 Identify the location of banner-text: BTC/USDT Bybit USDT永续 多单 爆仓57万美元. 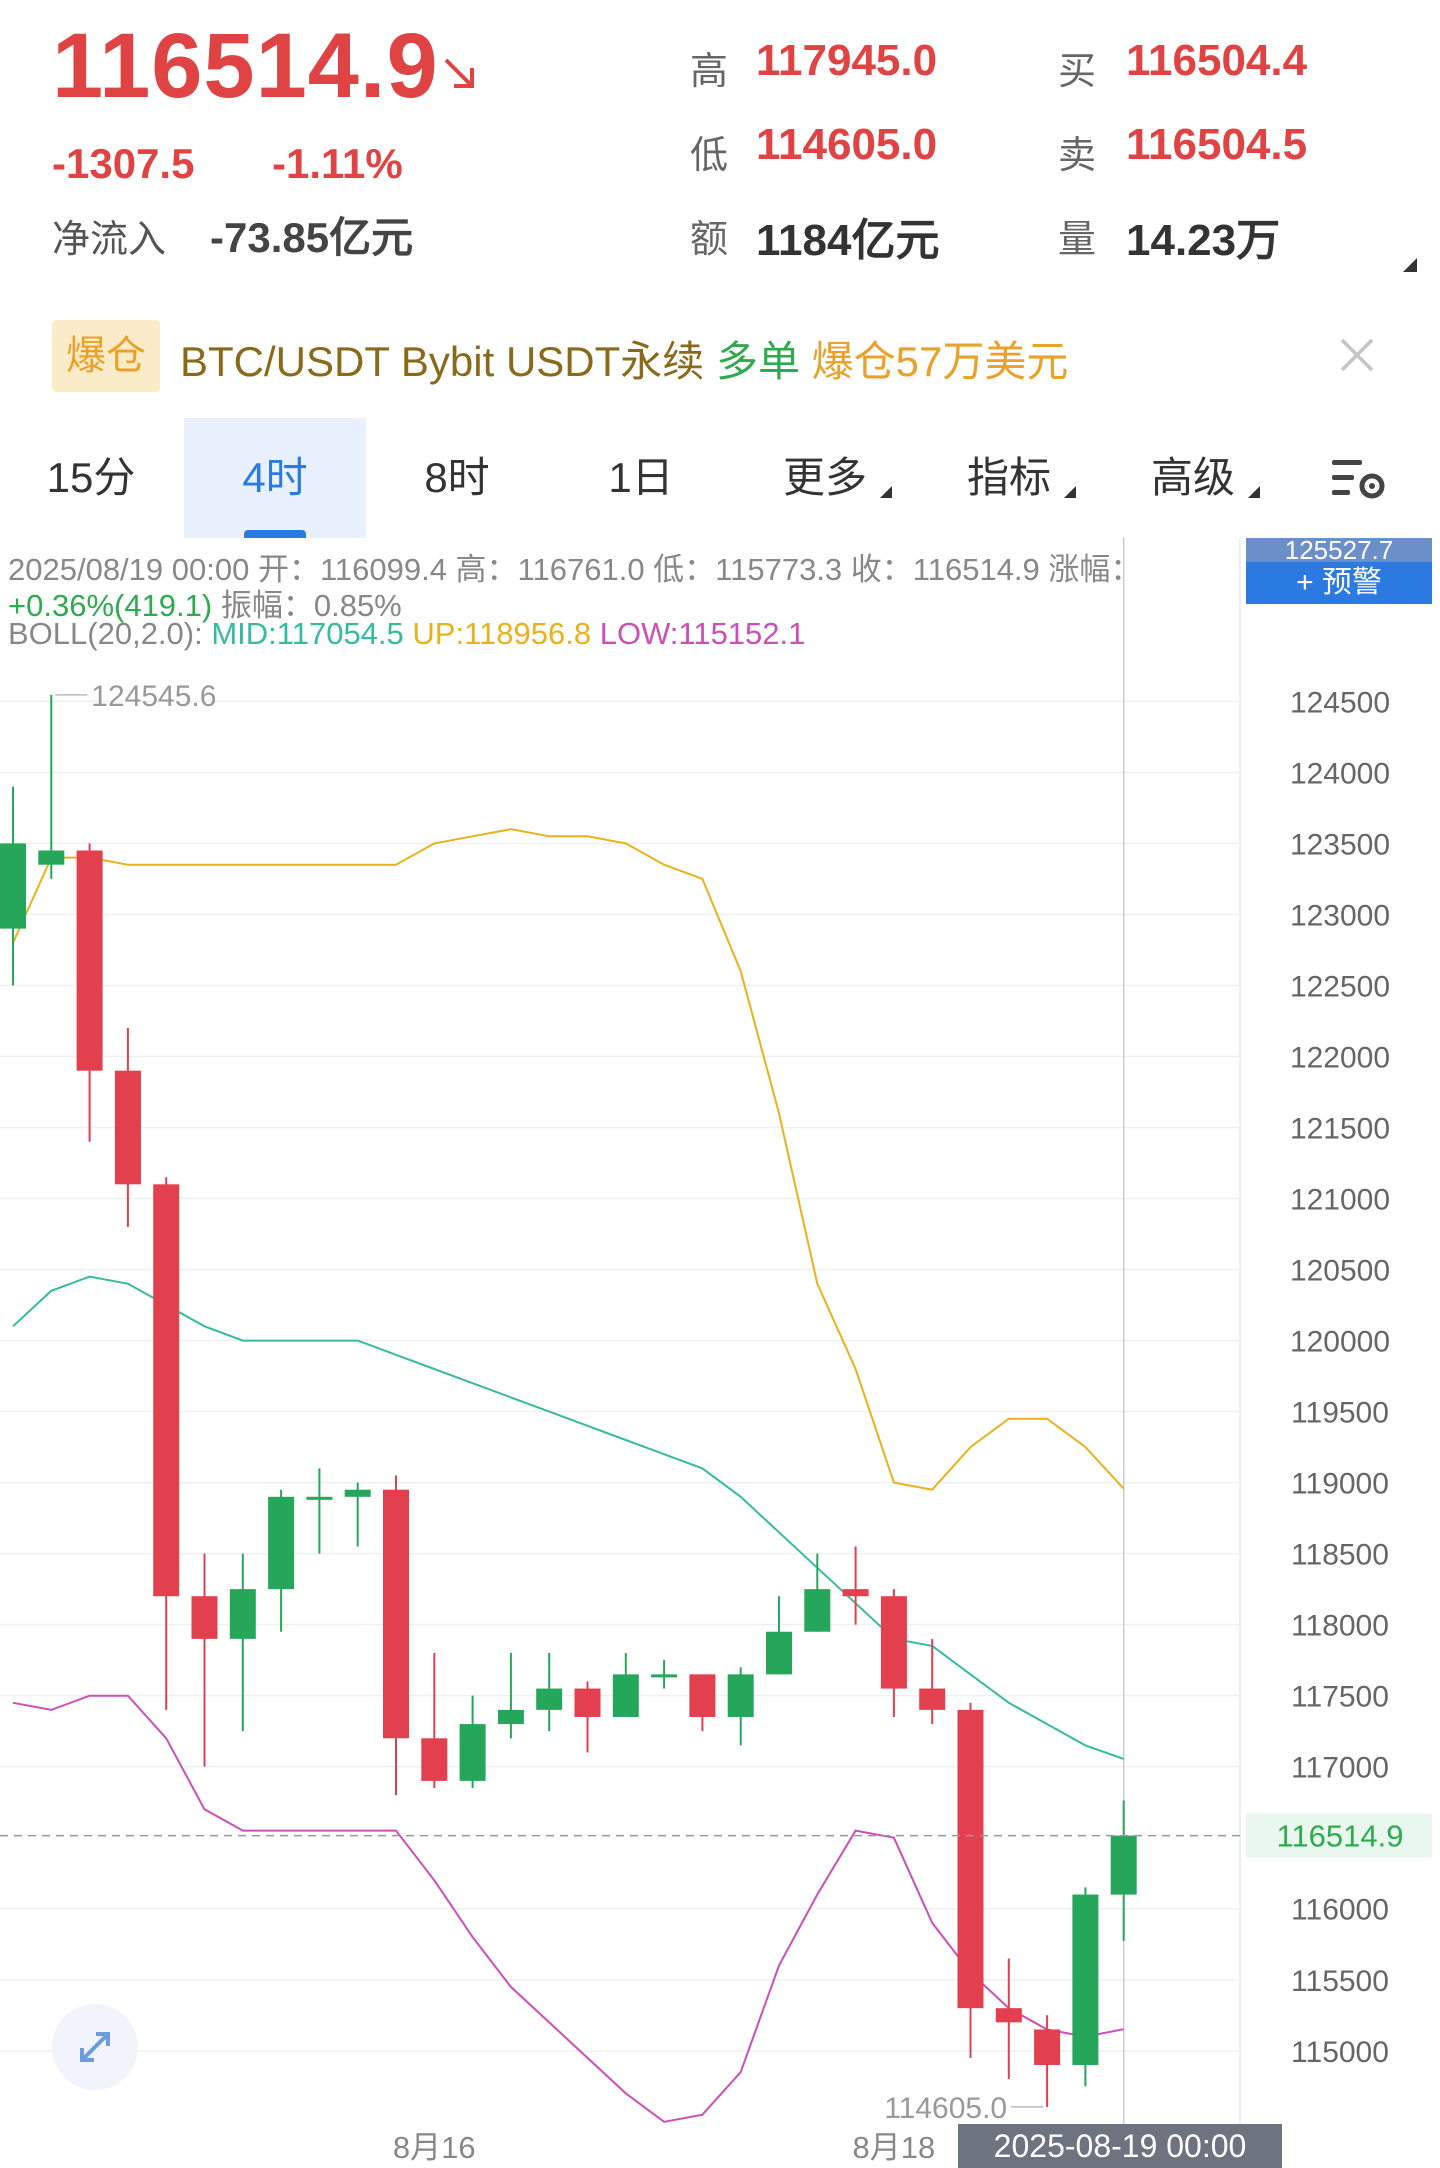
(624, 358).